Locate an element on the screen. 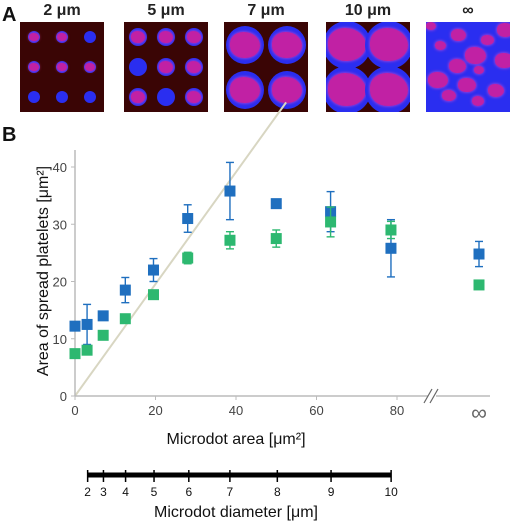 This screenshot has height=522, width=520. x-axis-label: Microdot area [μm²] is located at coordinates (235, 439).